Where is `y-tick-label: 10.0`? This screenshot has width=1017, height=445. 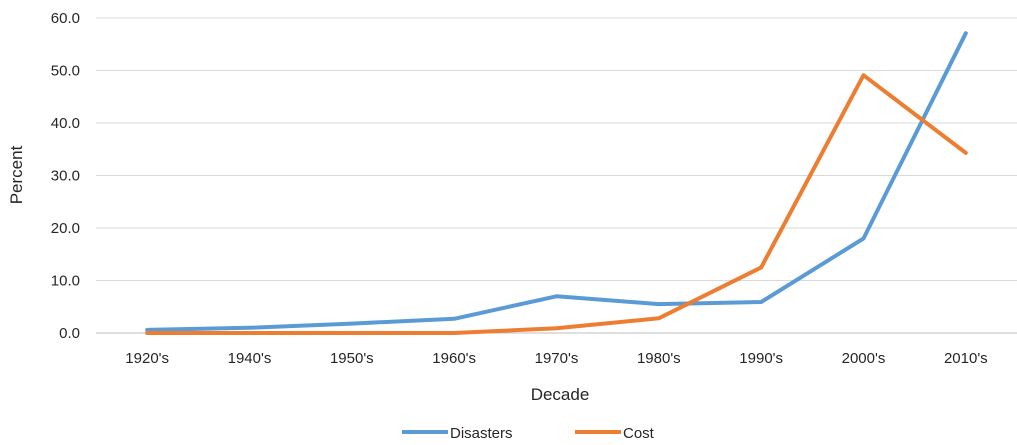 y-tick-label: 10.0 is located at coordinates (65, 281).